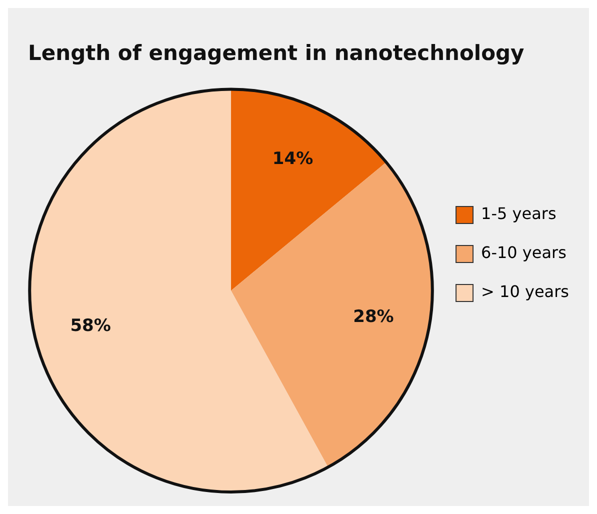 The image size is (597, 514). What do you see at coordinates (373, 317) in the screenshot?
I see `data-label: 28%` at bounding box center [373, 317].